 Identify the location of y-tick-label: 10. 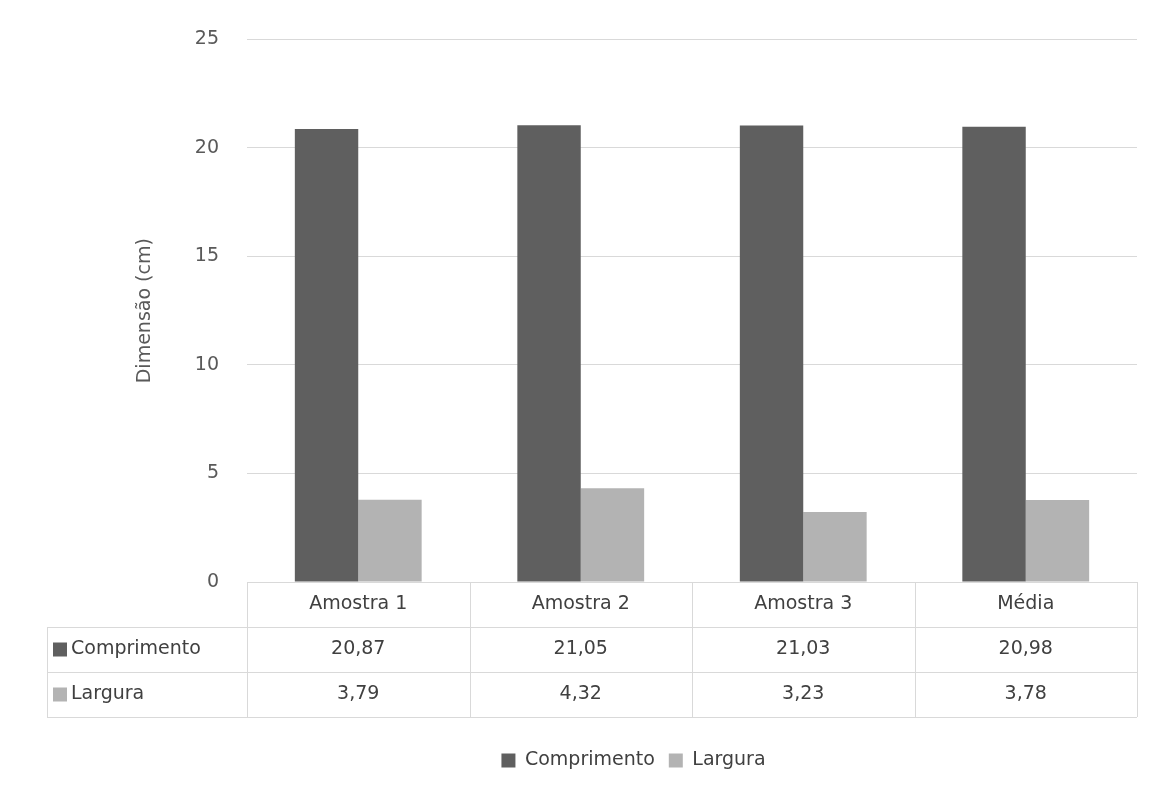
(206, 362).